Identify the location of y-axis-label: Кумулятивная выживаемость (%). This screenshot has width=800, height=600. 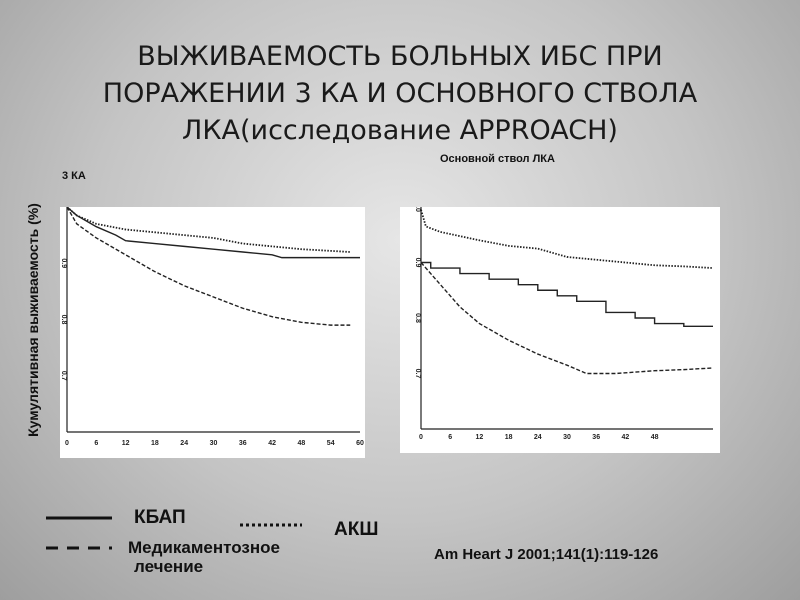
(33, 320).